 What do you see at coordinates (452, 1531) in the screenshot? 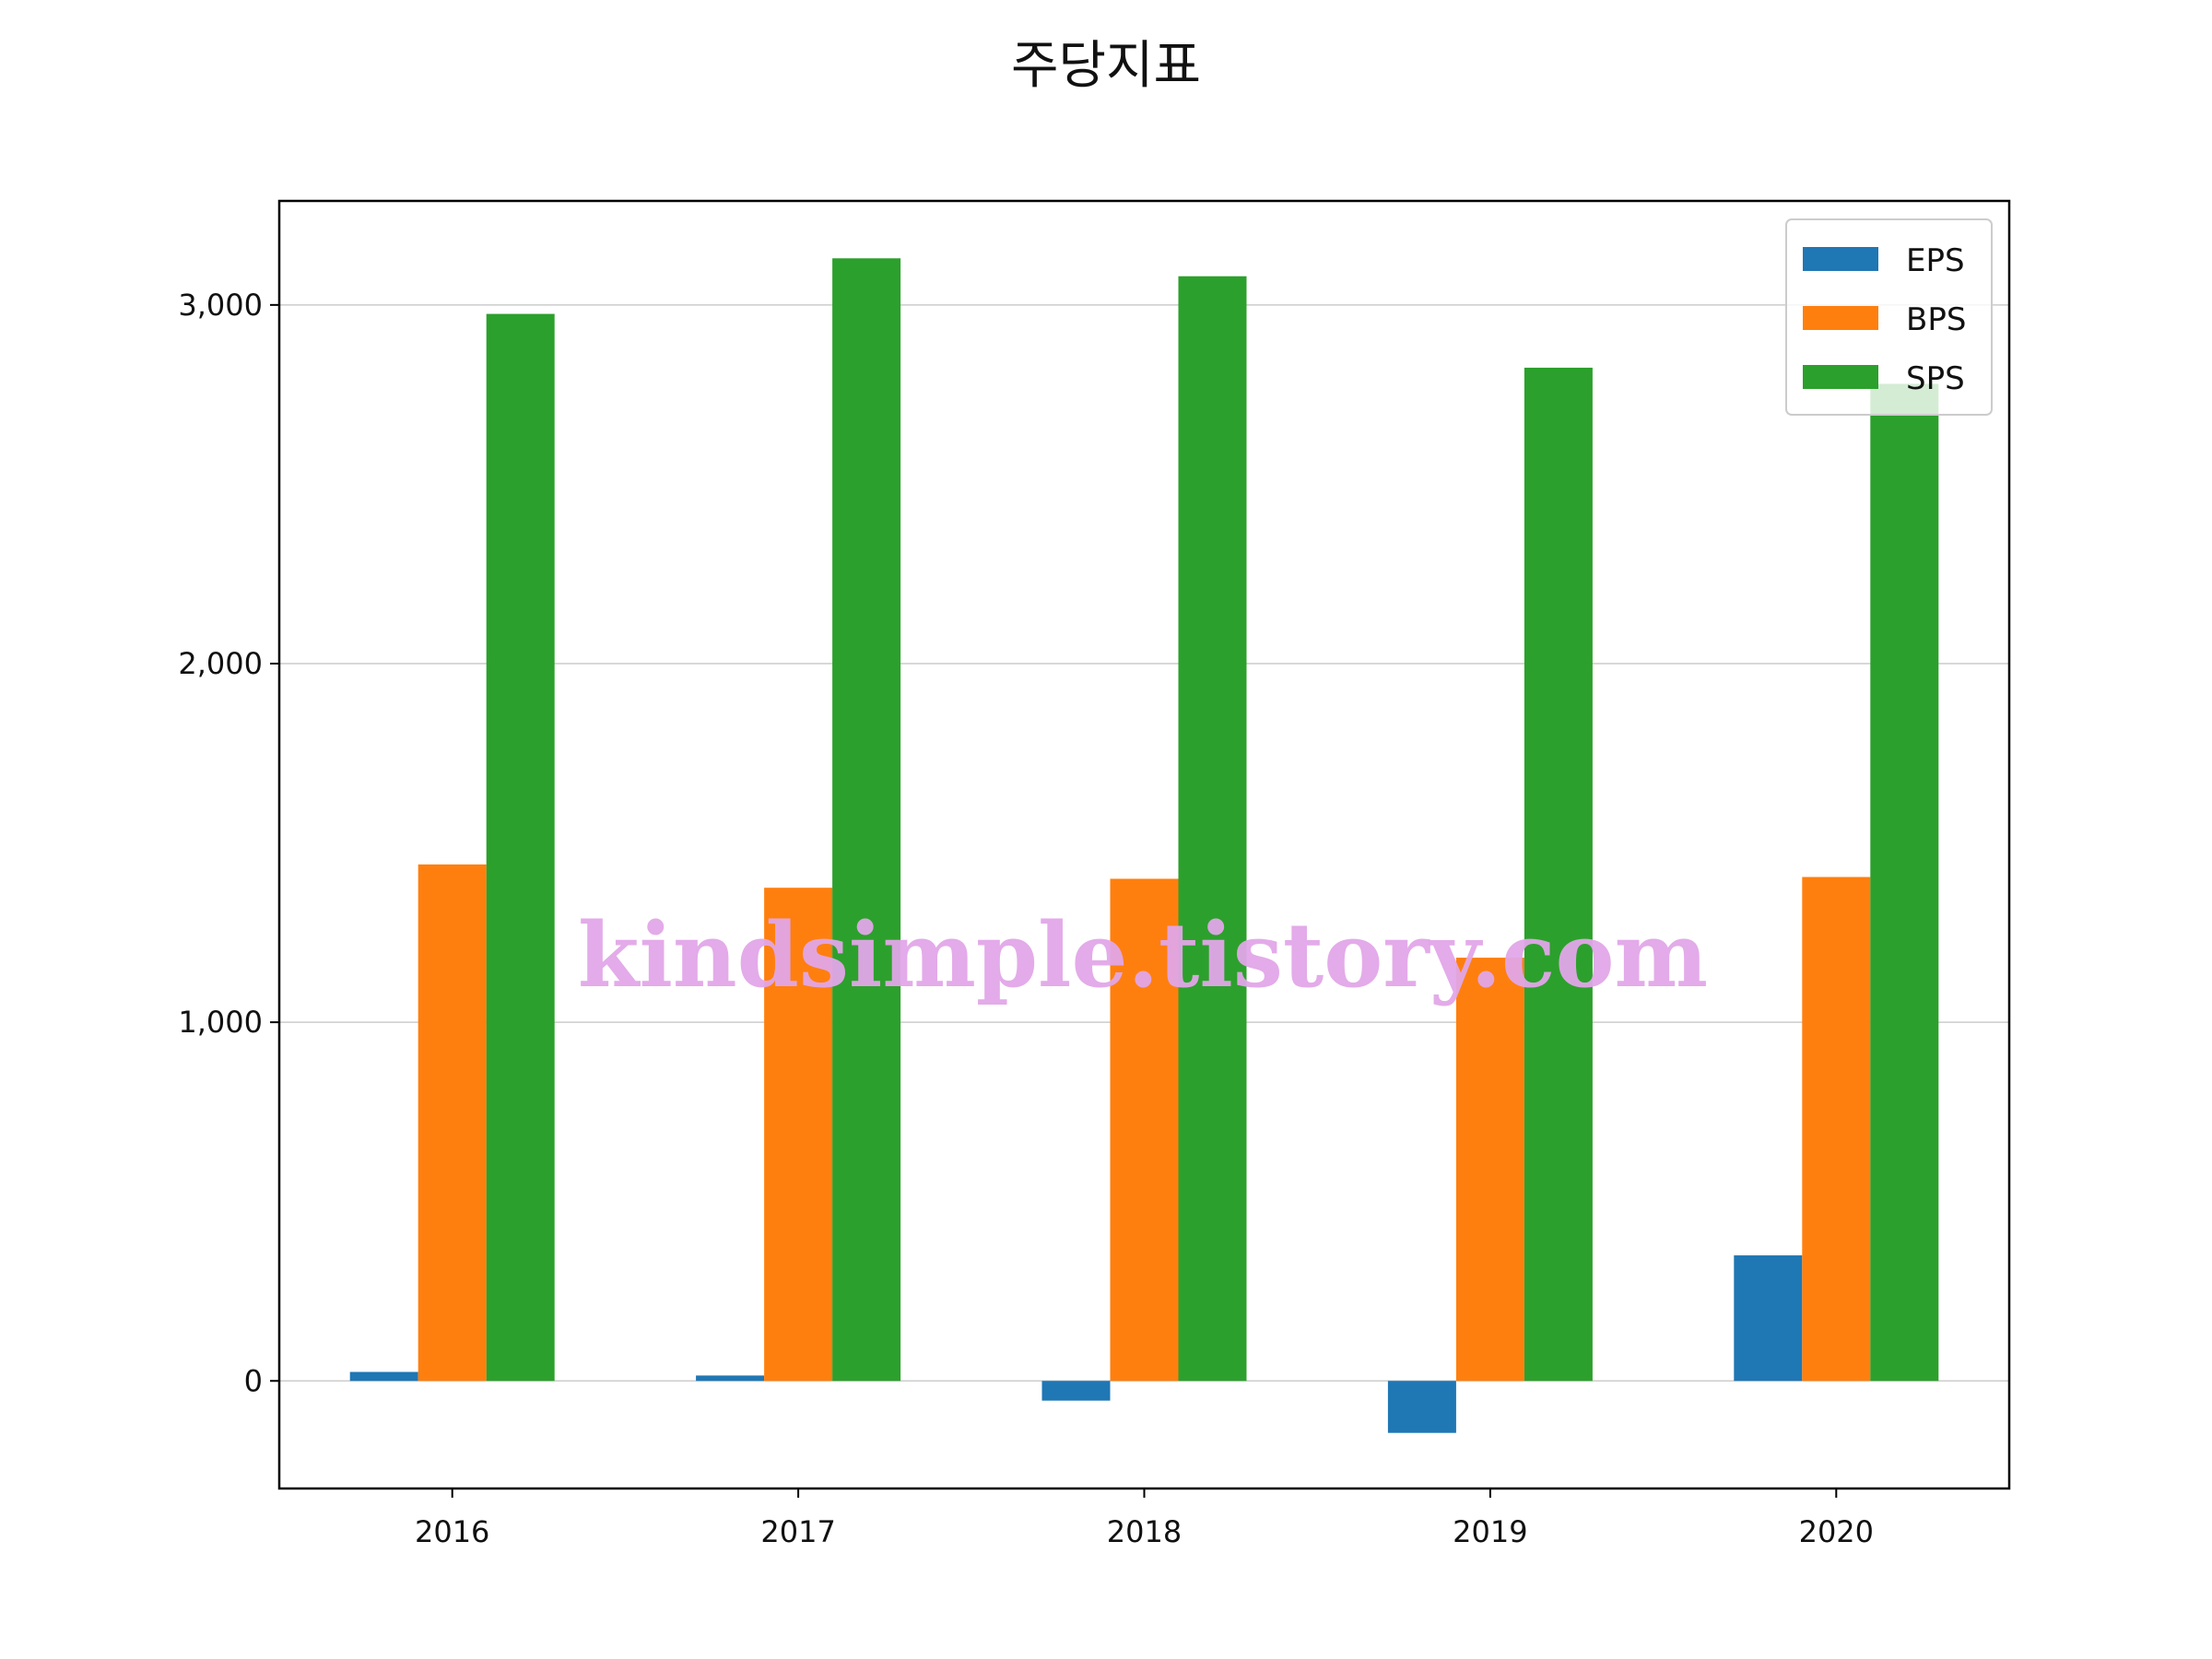
I see `x-tick-label: 2016` at bounding box center [452, 1531].